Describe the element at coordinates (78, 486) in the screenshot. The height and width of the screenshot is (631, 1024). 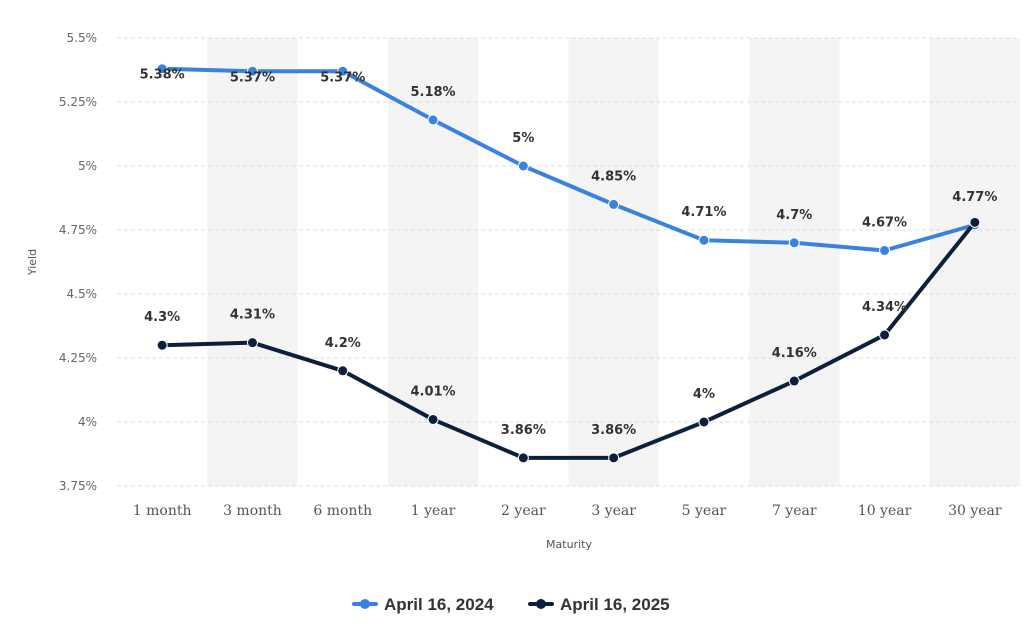
I see `y-tick-label: 3.75%` at that location.